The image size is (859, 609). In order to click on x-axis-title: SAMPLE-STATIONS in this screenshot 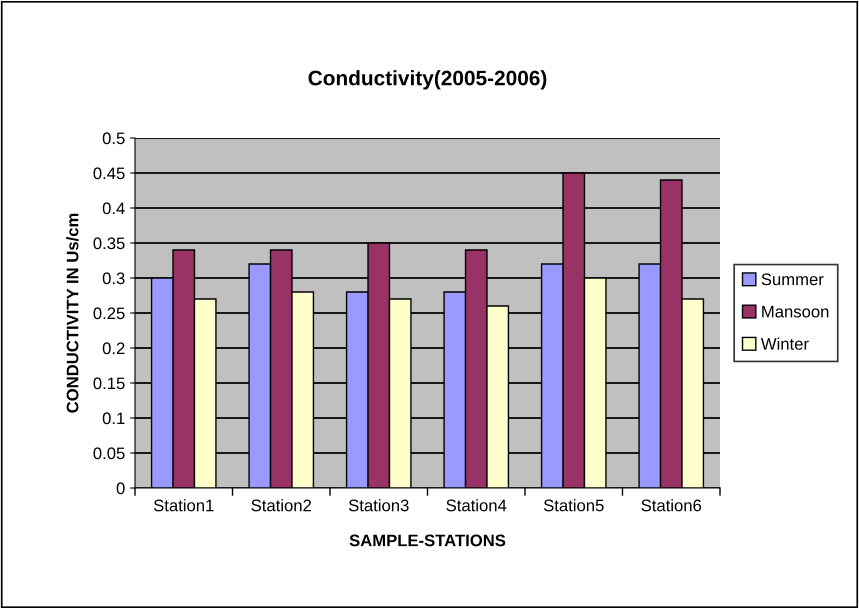, I will do `click(428, 540)`.